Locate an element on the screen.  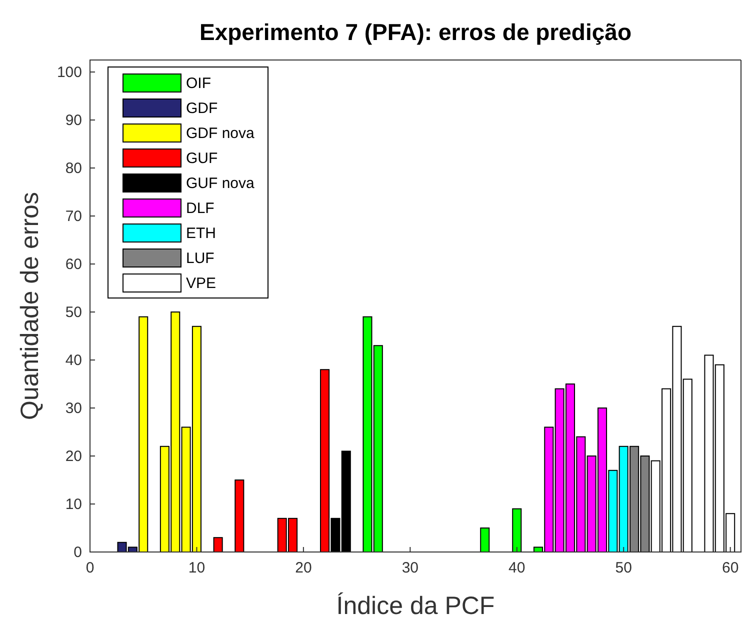
legend-label: GUF nova is located at coordinates (221, 183).